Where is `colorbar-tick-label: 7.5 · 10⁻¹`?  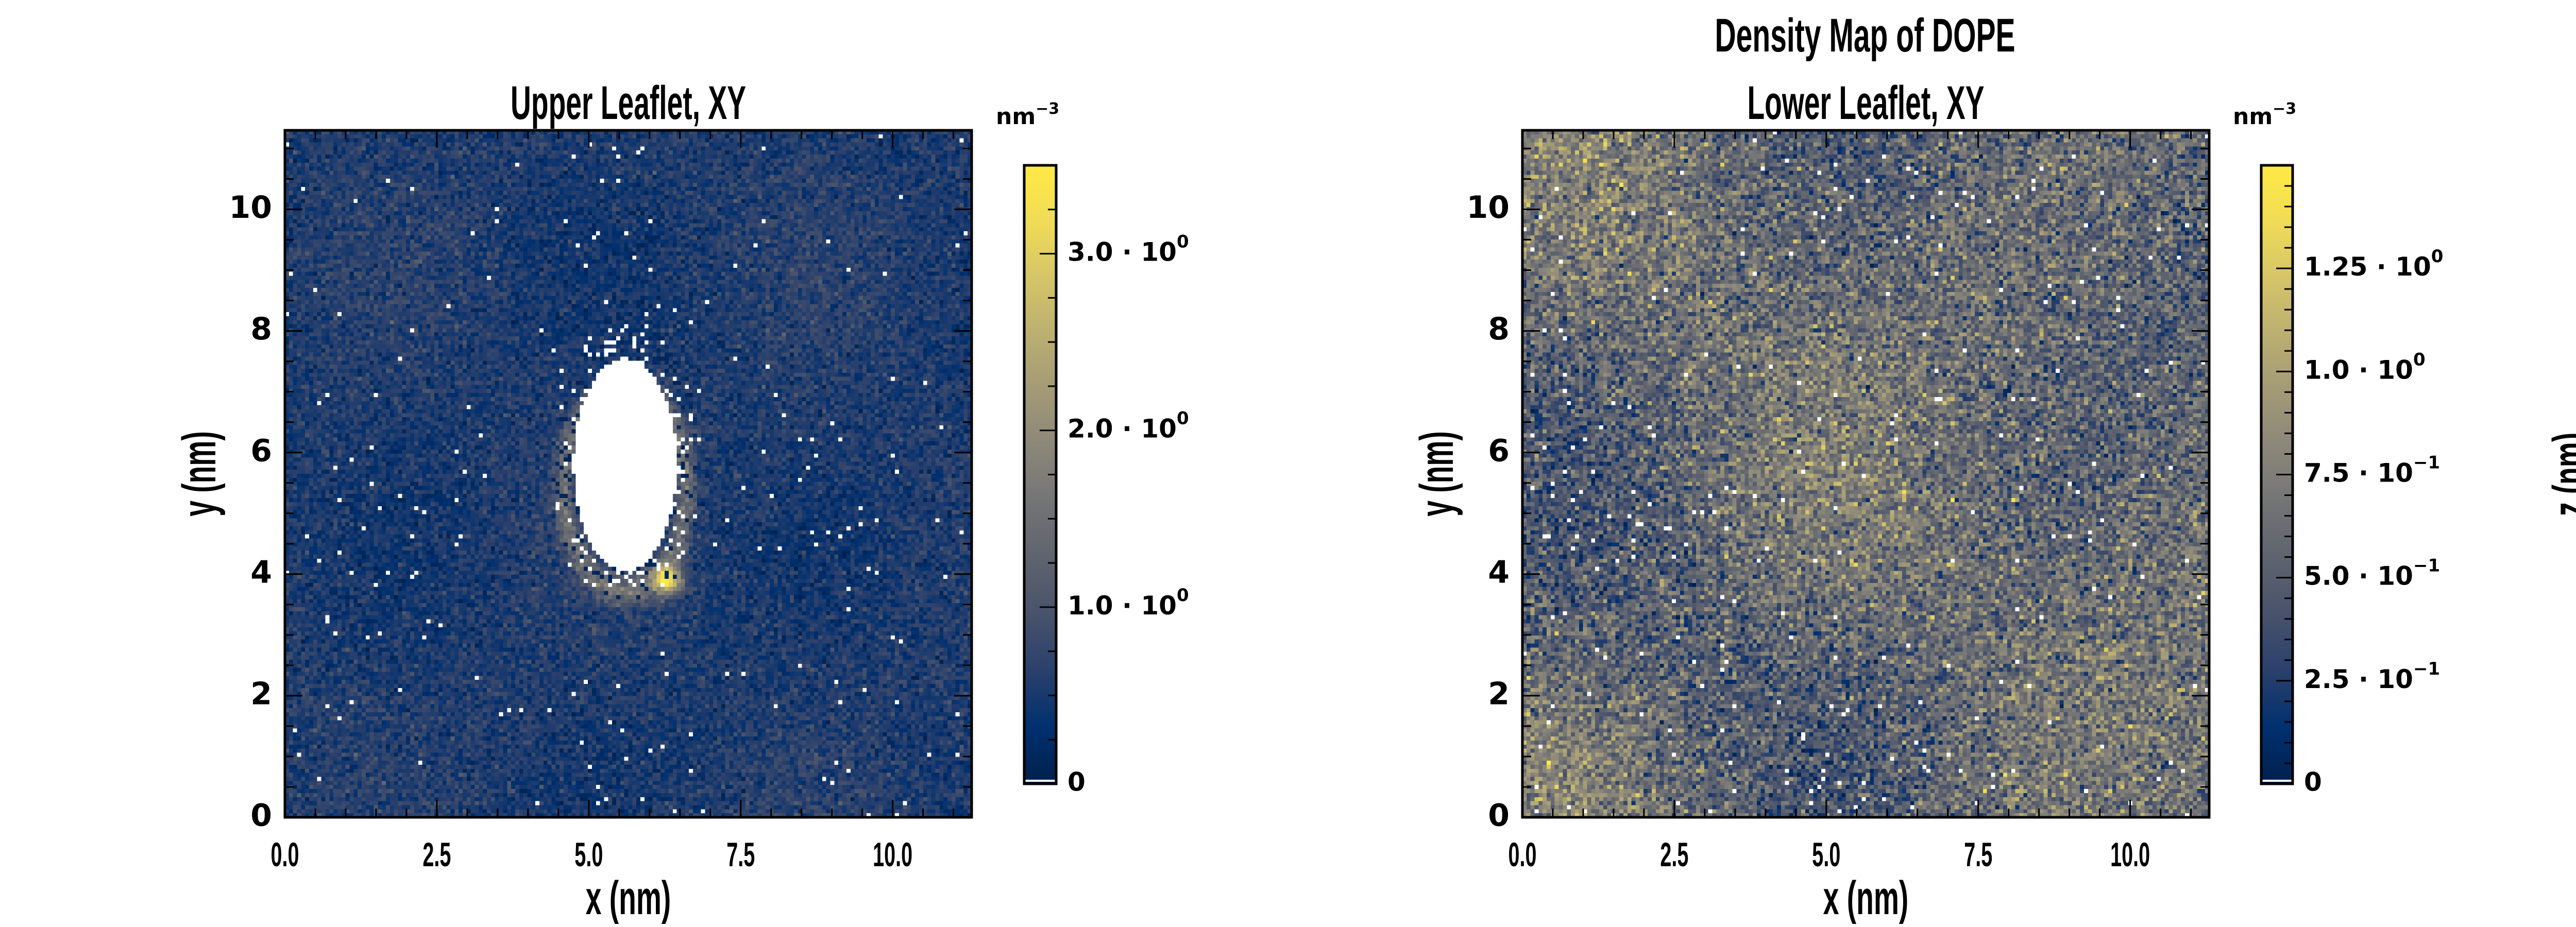 colorbar-tick-label: 7.5 · 10⁻¹ is located at coordinates (2372, 470).